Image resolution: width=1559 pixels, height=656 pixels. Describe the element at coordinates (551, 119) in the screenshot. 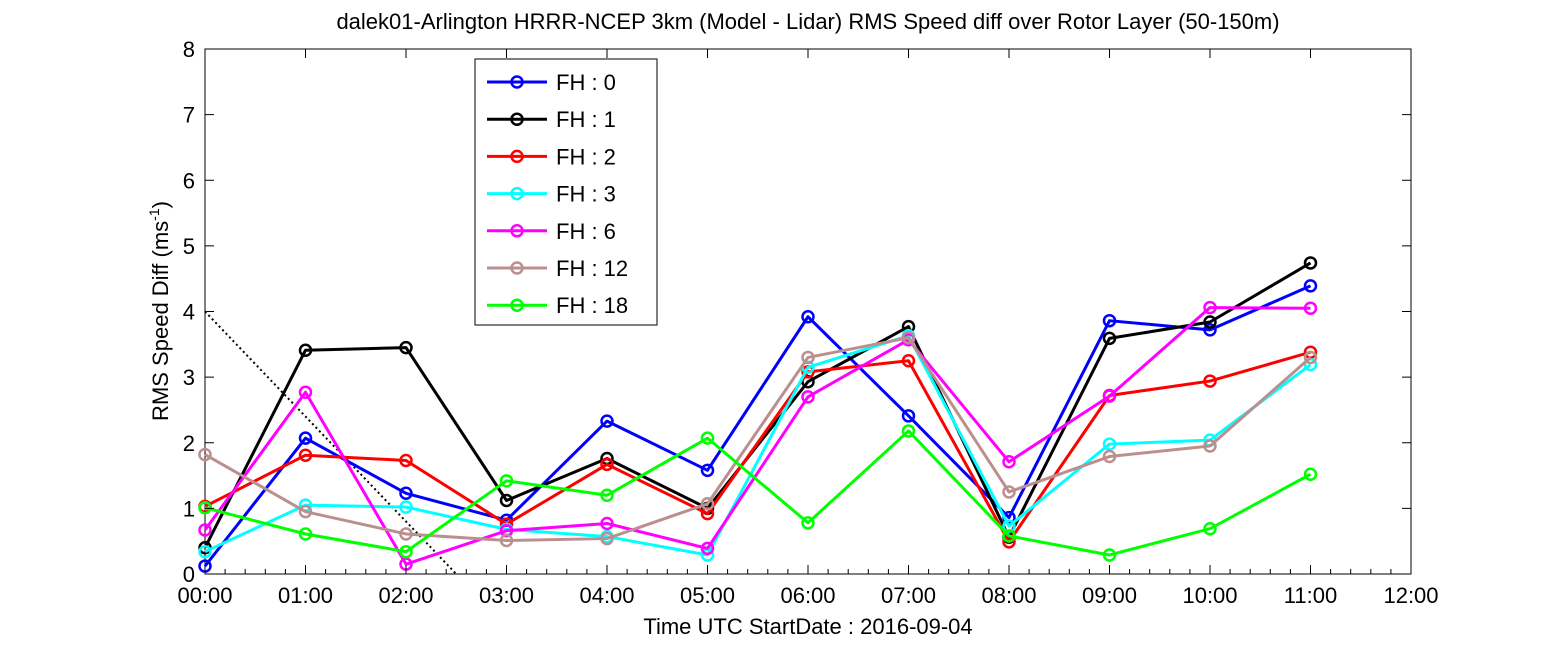

I see `legend-item: FH : 1` at that location.